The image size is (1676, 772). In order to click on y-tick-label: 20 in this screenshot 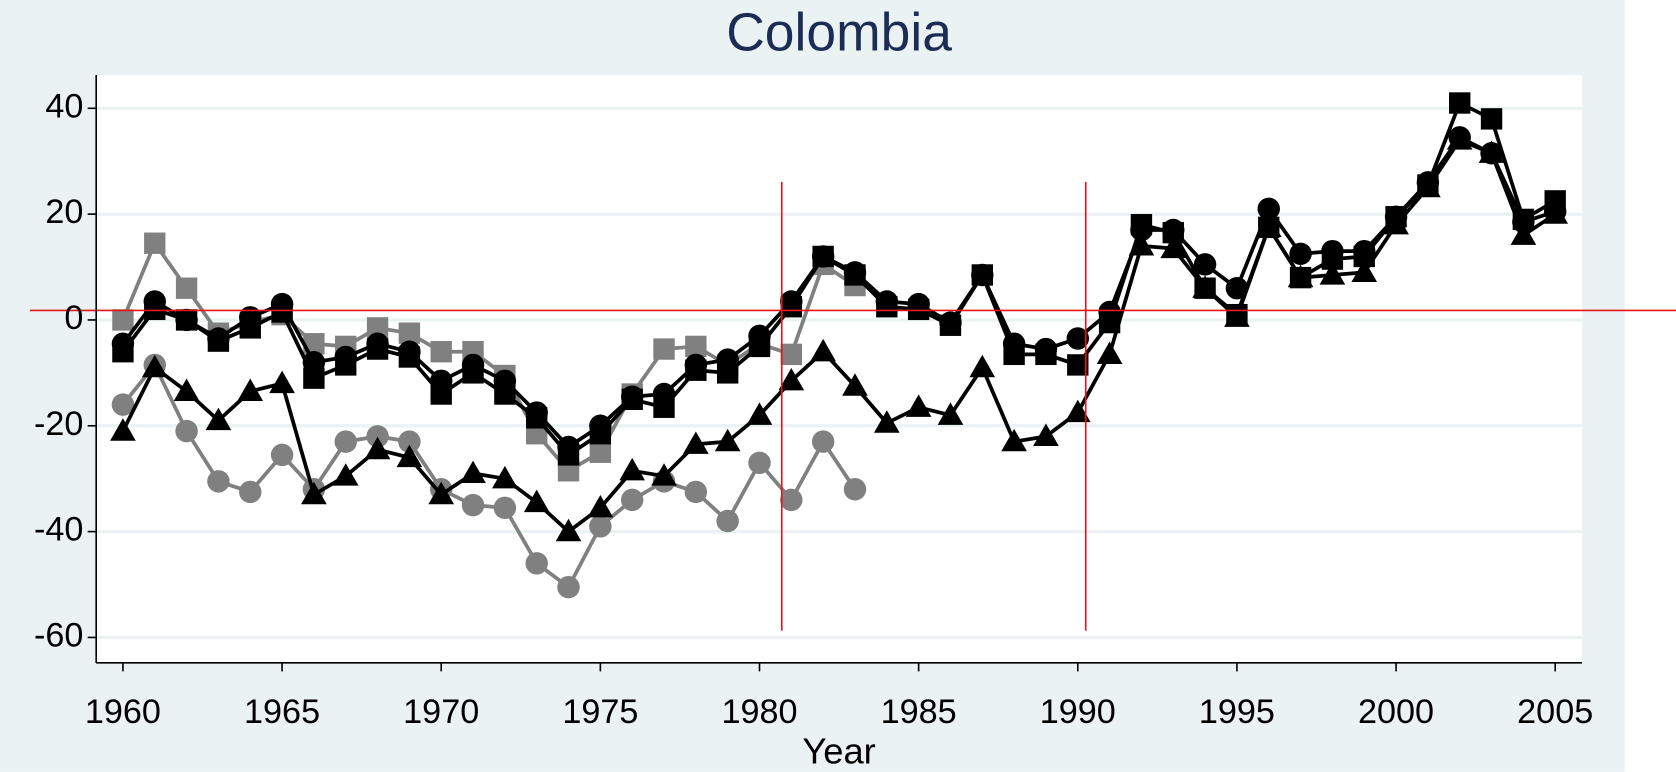, I will do `click(64, 212)`.